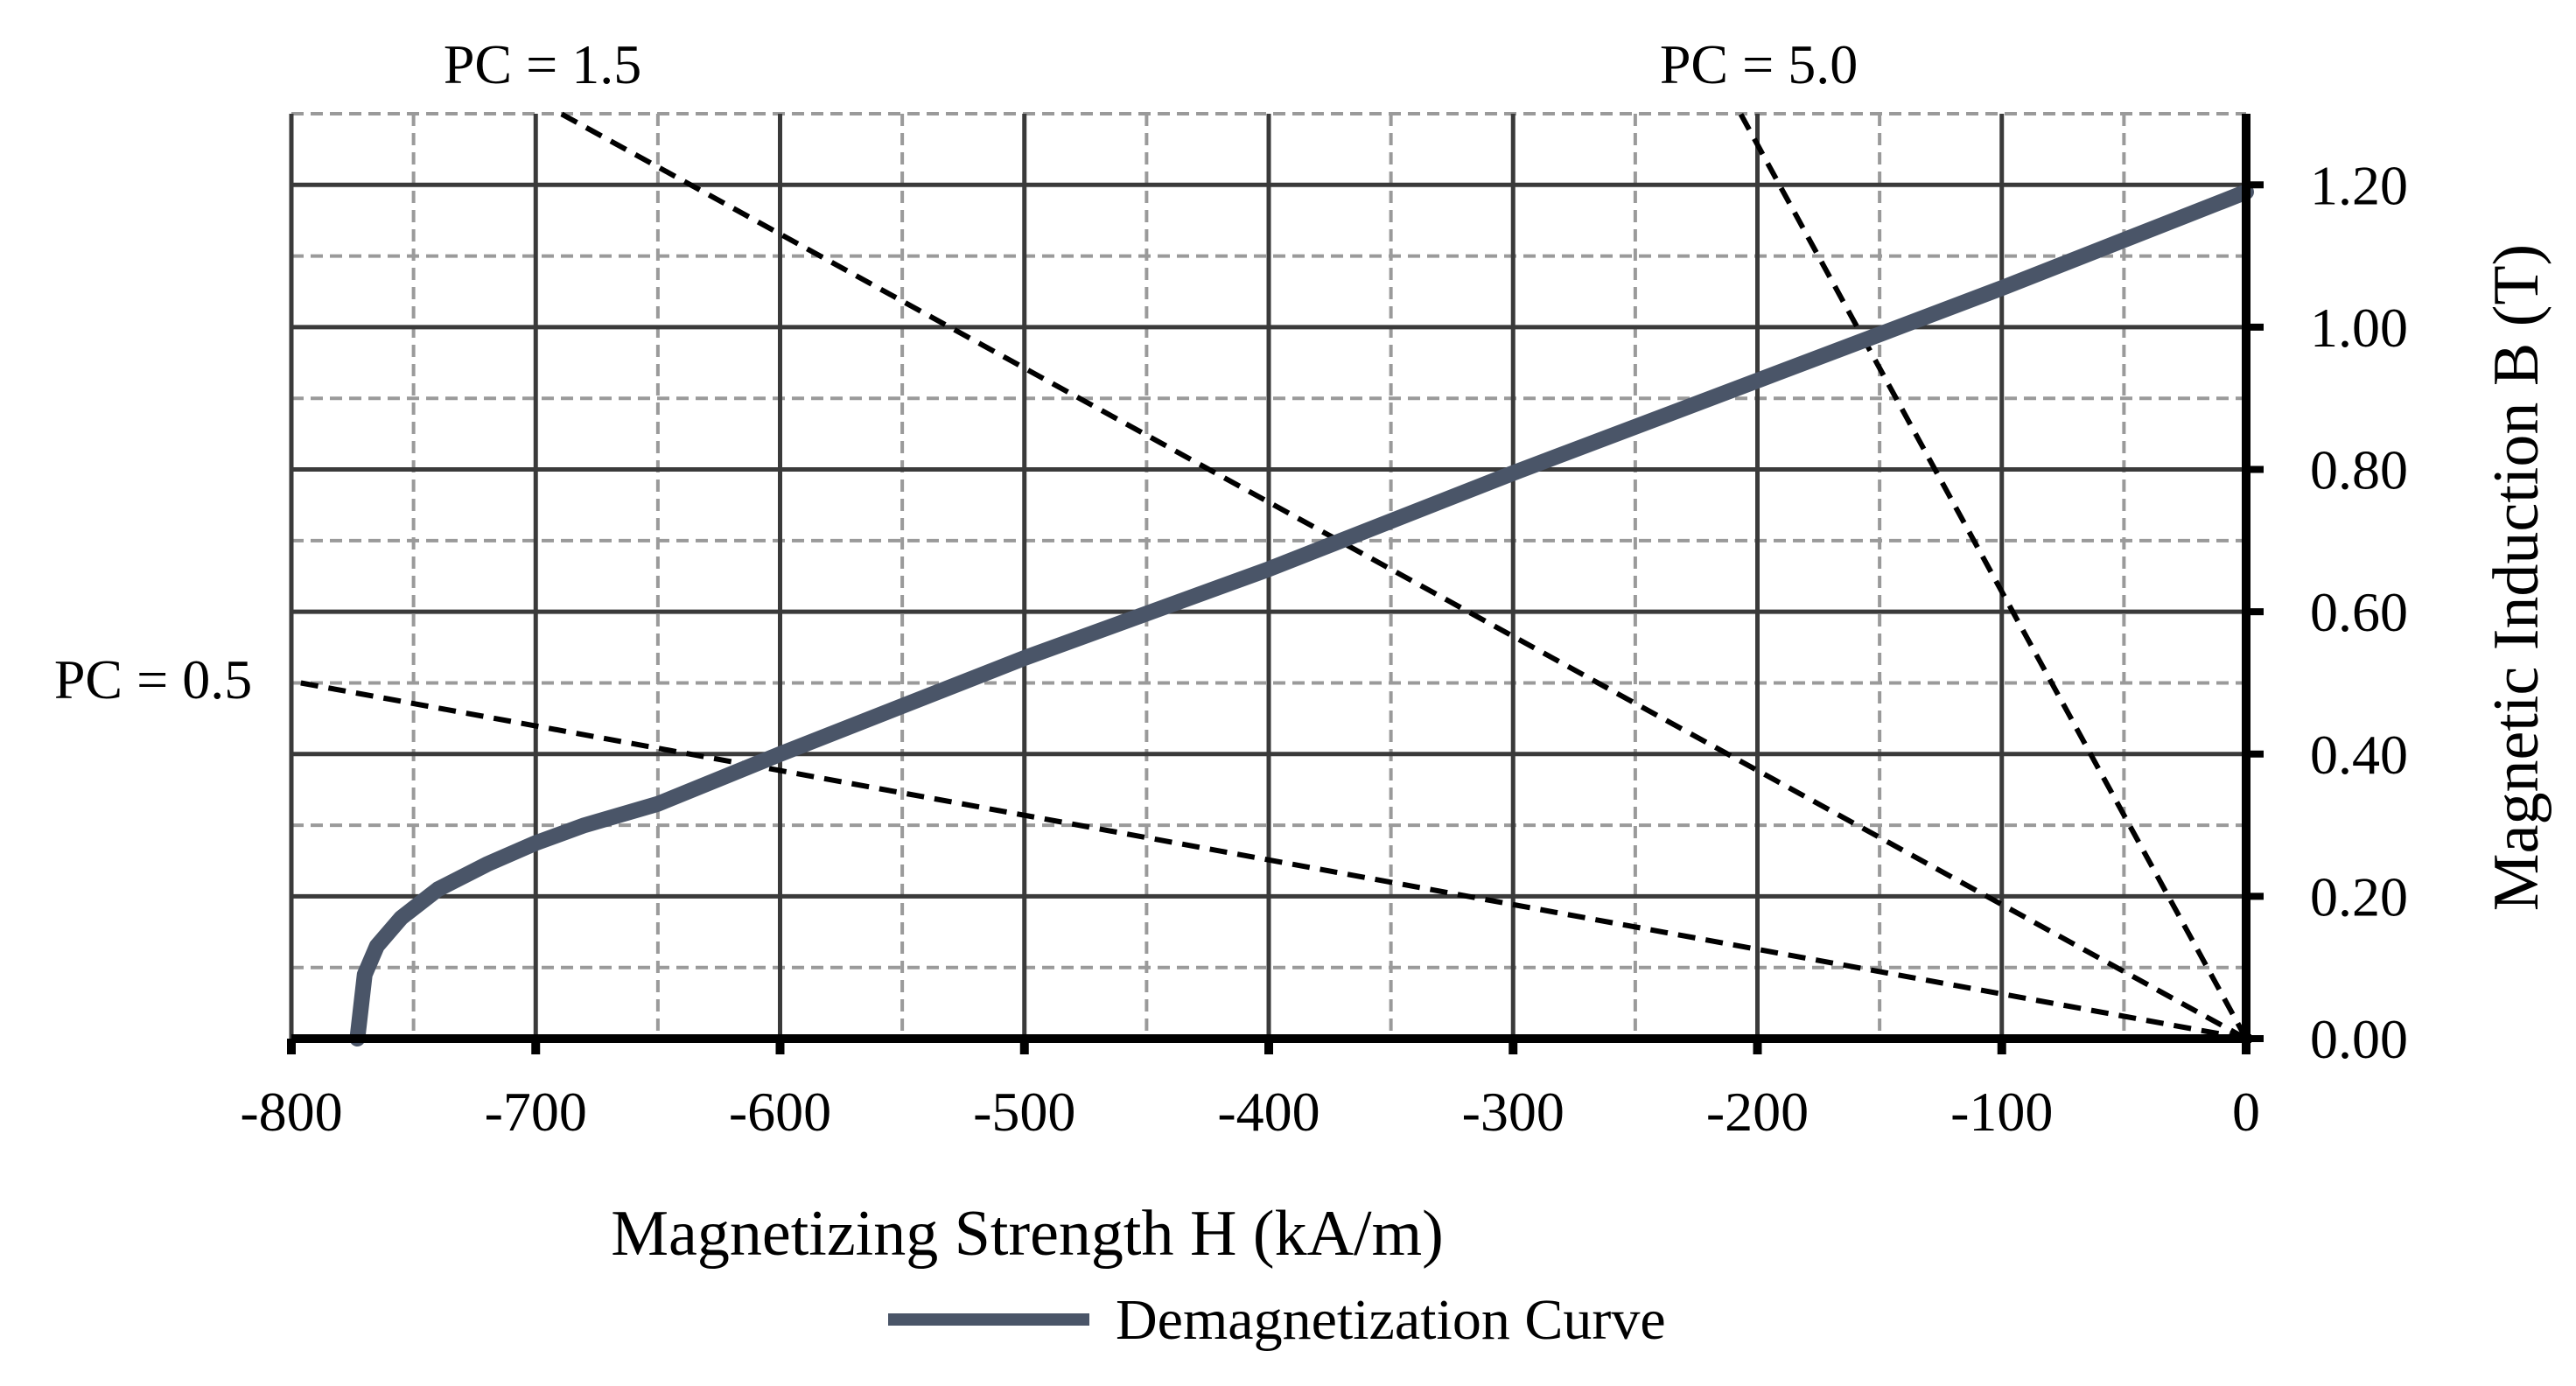 The height and width of the screenshot is (1386, 2576). What do you see at coordinates (1027, 1234) in the screenshot?
I see `x-axis-title: Magnetizing Strength H (kA/m)` at bounding box center [1027, 1234].